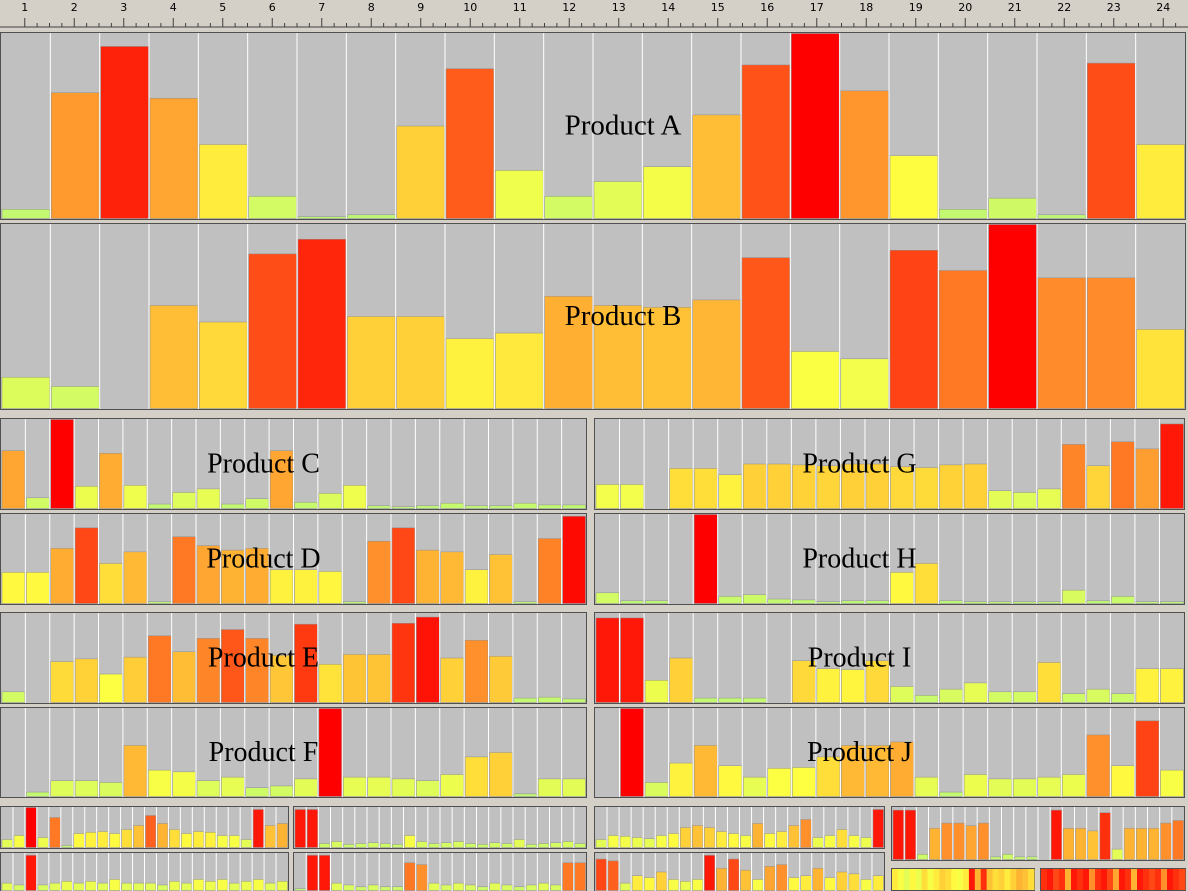  What do you see at coordinates (859, 463) in the screenshot?
I see `panel-label: Product G` at bounding box center [859, 463].